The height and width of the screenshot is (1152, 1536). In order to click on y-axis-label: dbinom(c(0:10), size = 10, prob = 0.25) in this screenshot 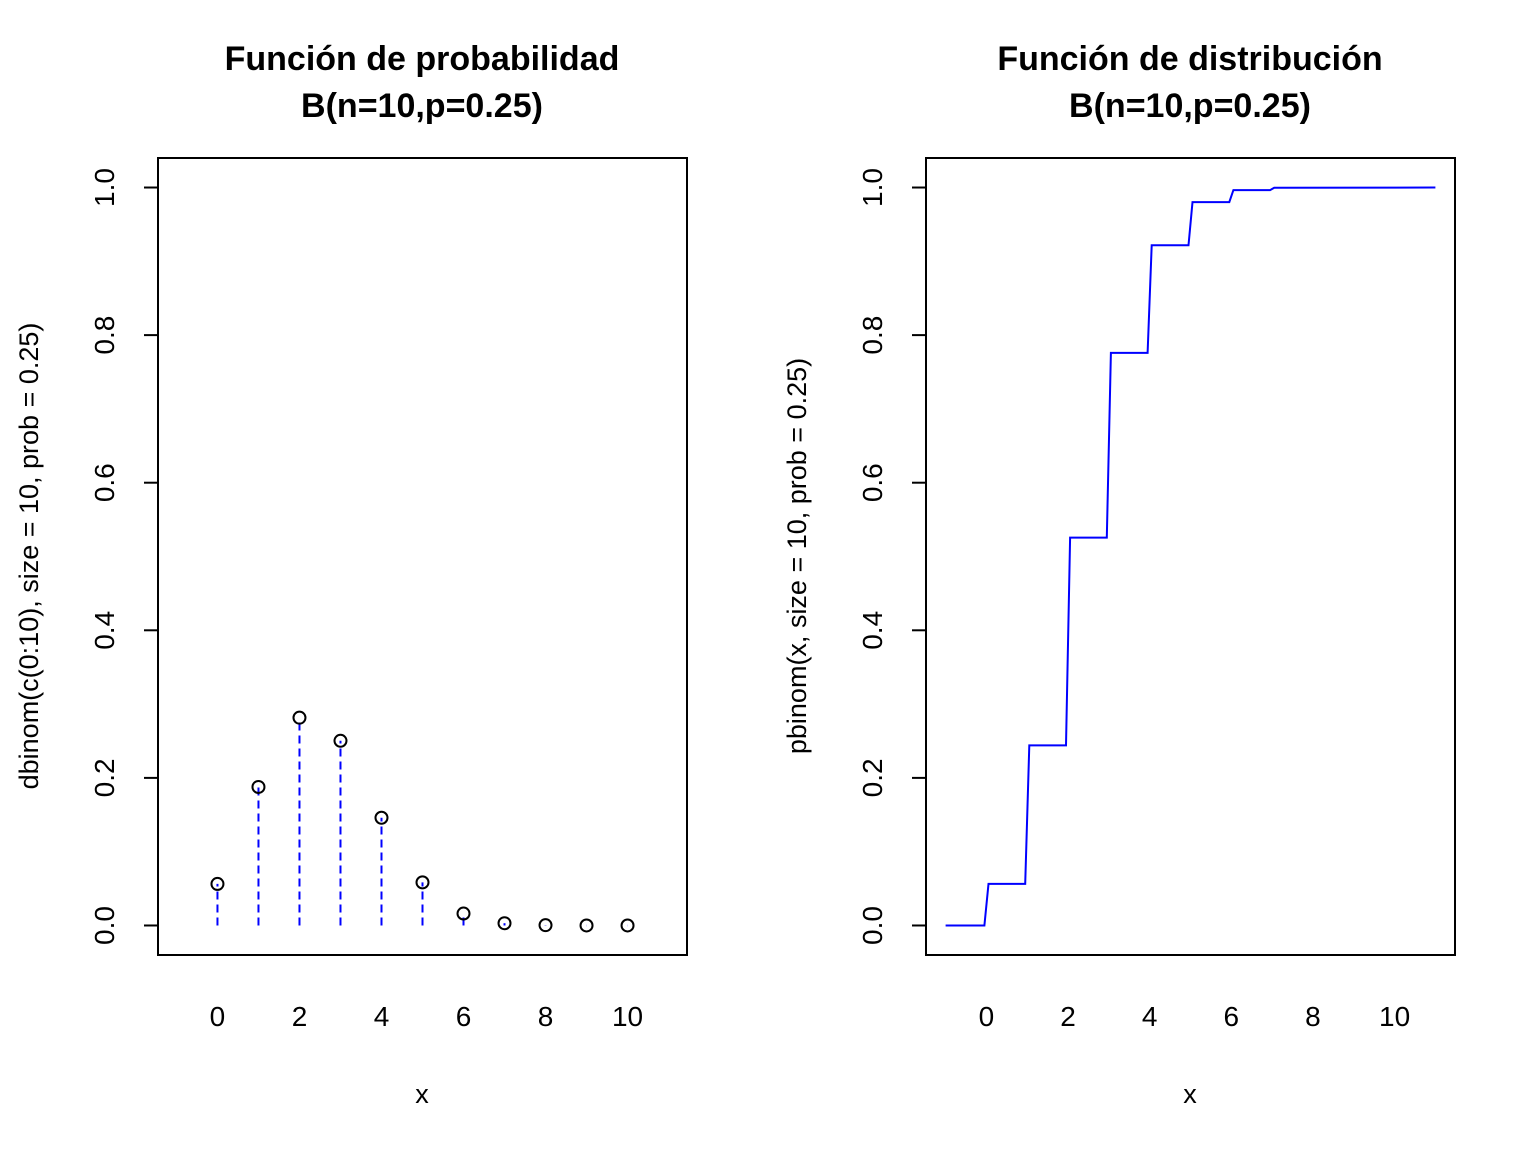, I will do `click(29, 556)`.